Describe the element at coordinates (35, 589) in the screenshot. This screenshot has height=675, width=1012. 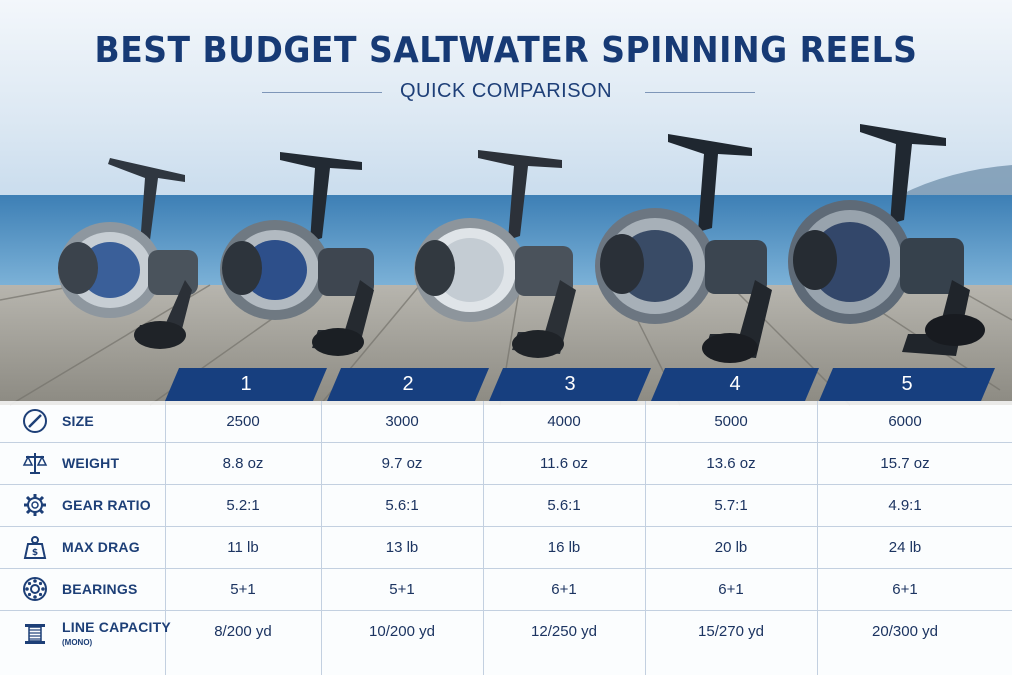
I see `bearing-icon` at that location.